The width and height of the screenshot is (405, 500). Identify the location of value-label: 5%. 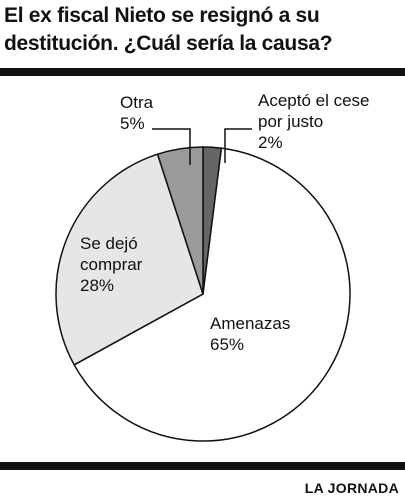
(132, 123).